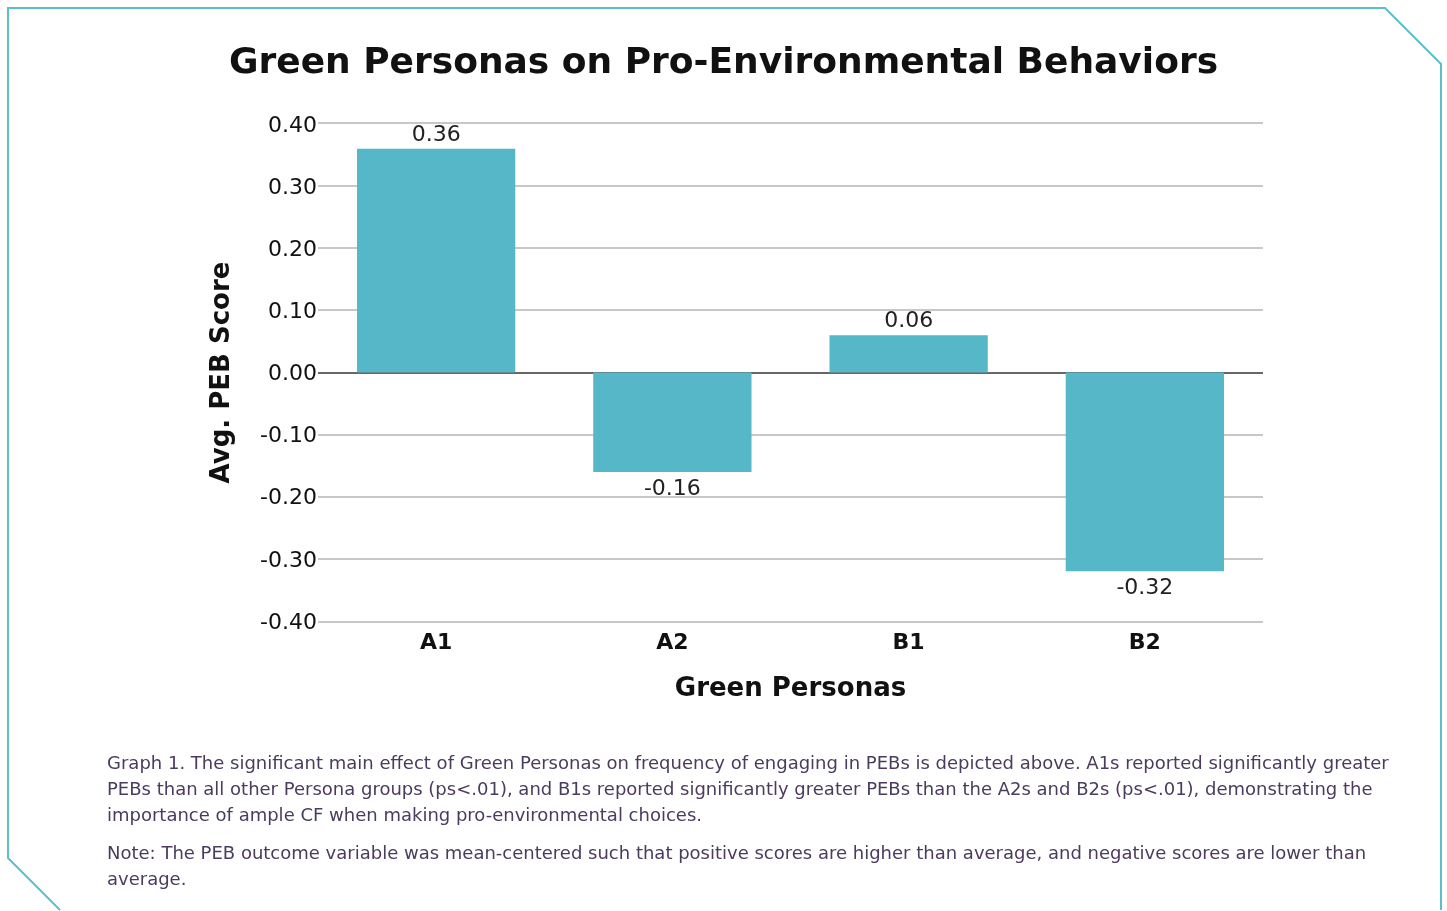  Describe the element at coordinates (436, 642) in the screenshot. I see `x-tick-label: A1` at that location.